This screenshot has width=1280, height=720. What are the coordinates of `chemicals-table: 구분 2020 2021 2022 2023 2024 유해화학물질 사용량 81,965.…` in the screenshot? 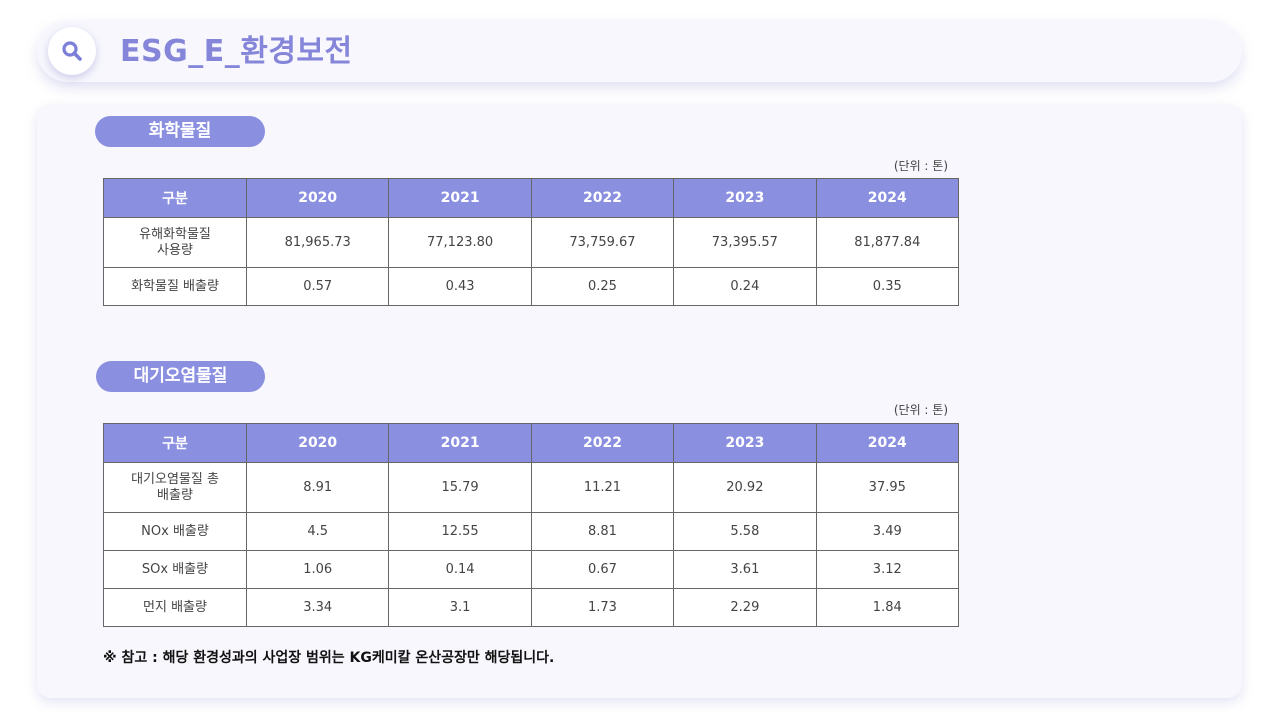 It's located at (531, 242).